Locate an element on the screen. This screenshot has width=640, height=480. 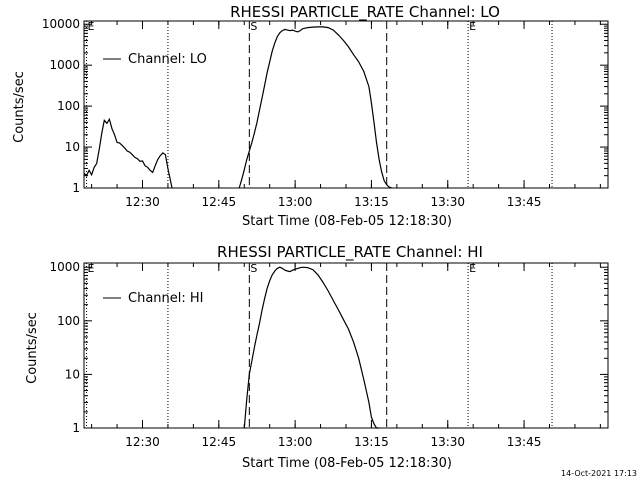
hi-x-tick-label-4: 13:30 is located at coordinates (447, 442).